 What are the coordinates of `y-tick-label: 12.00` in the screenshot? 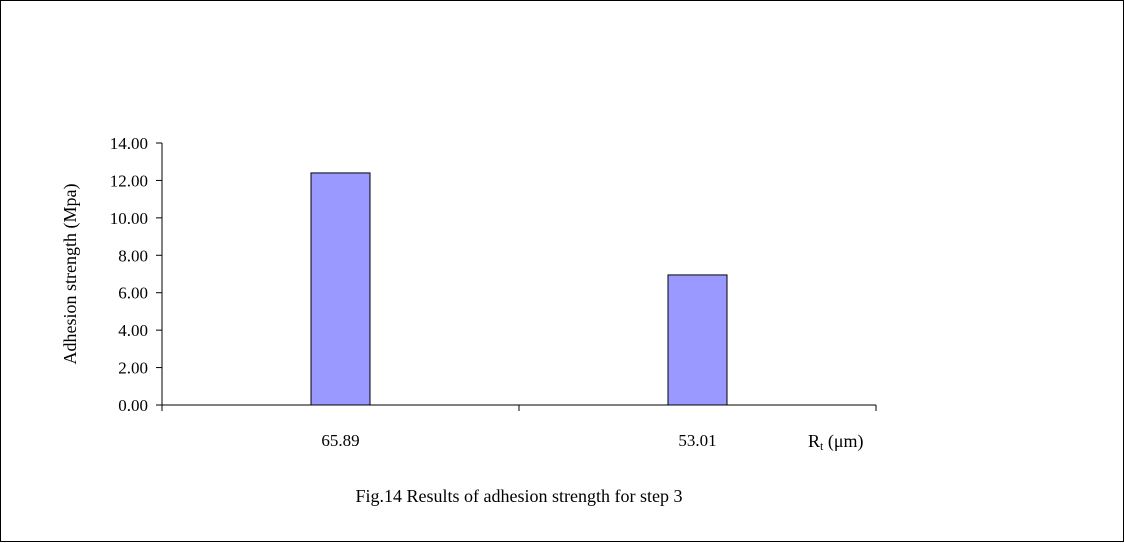 It's located at (129, 180).